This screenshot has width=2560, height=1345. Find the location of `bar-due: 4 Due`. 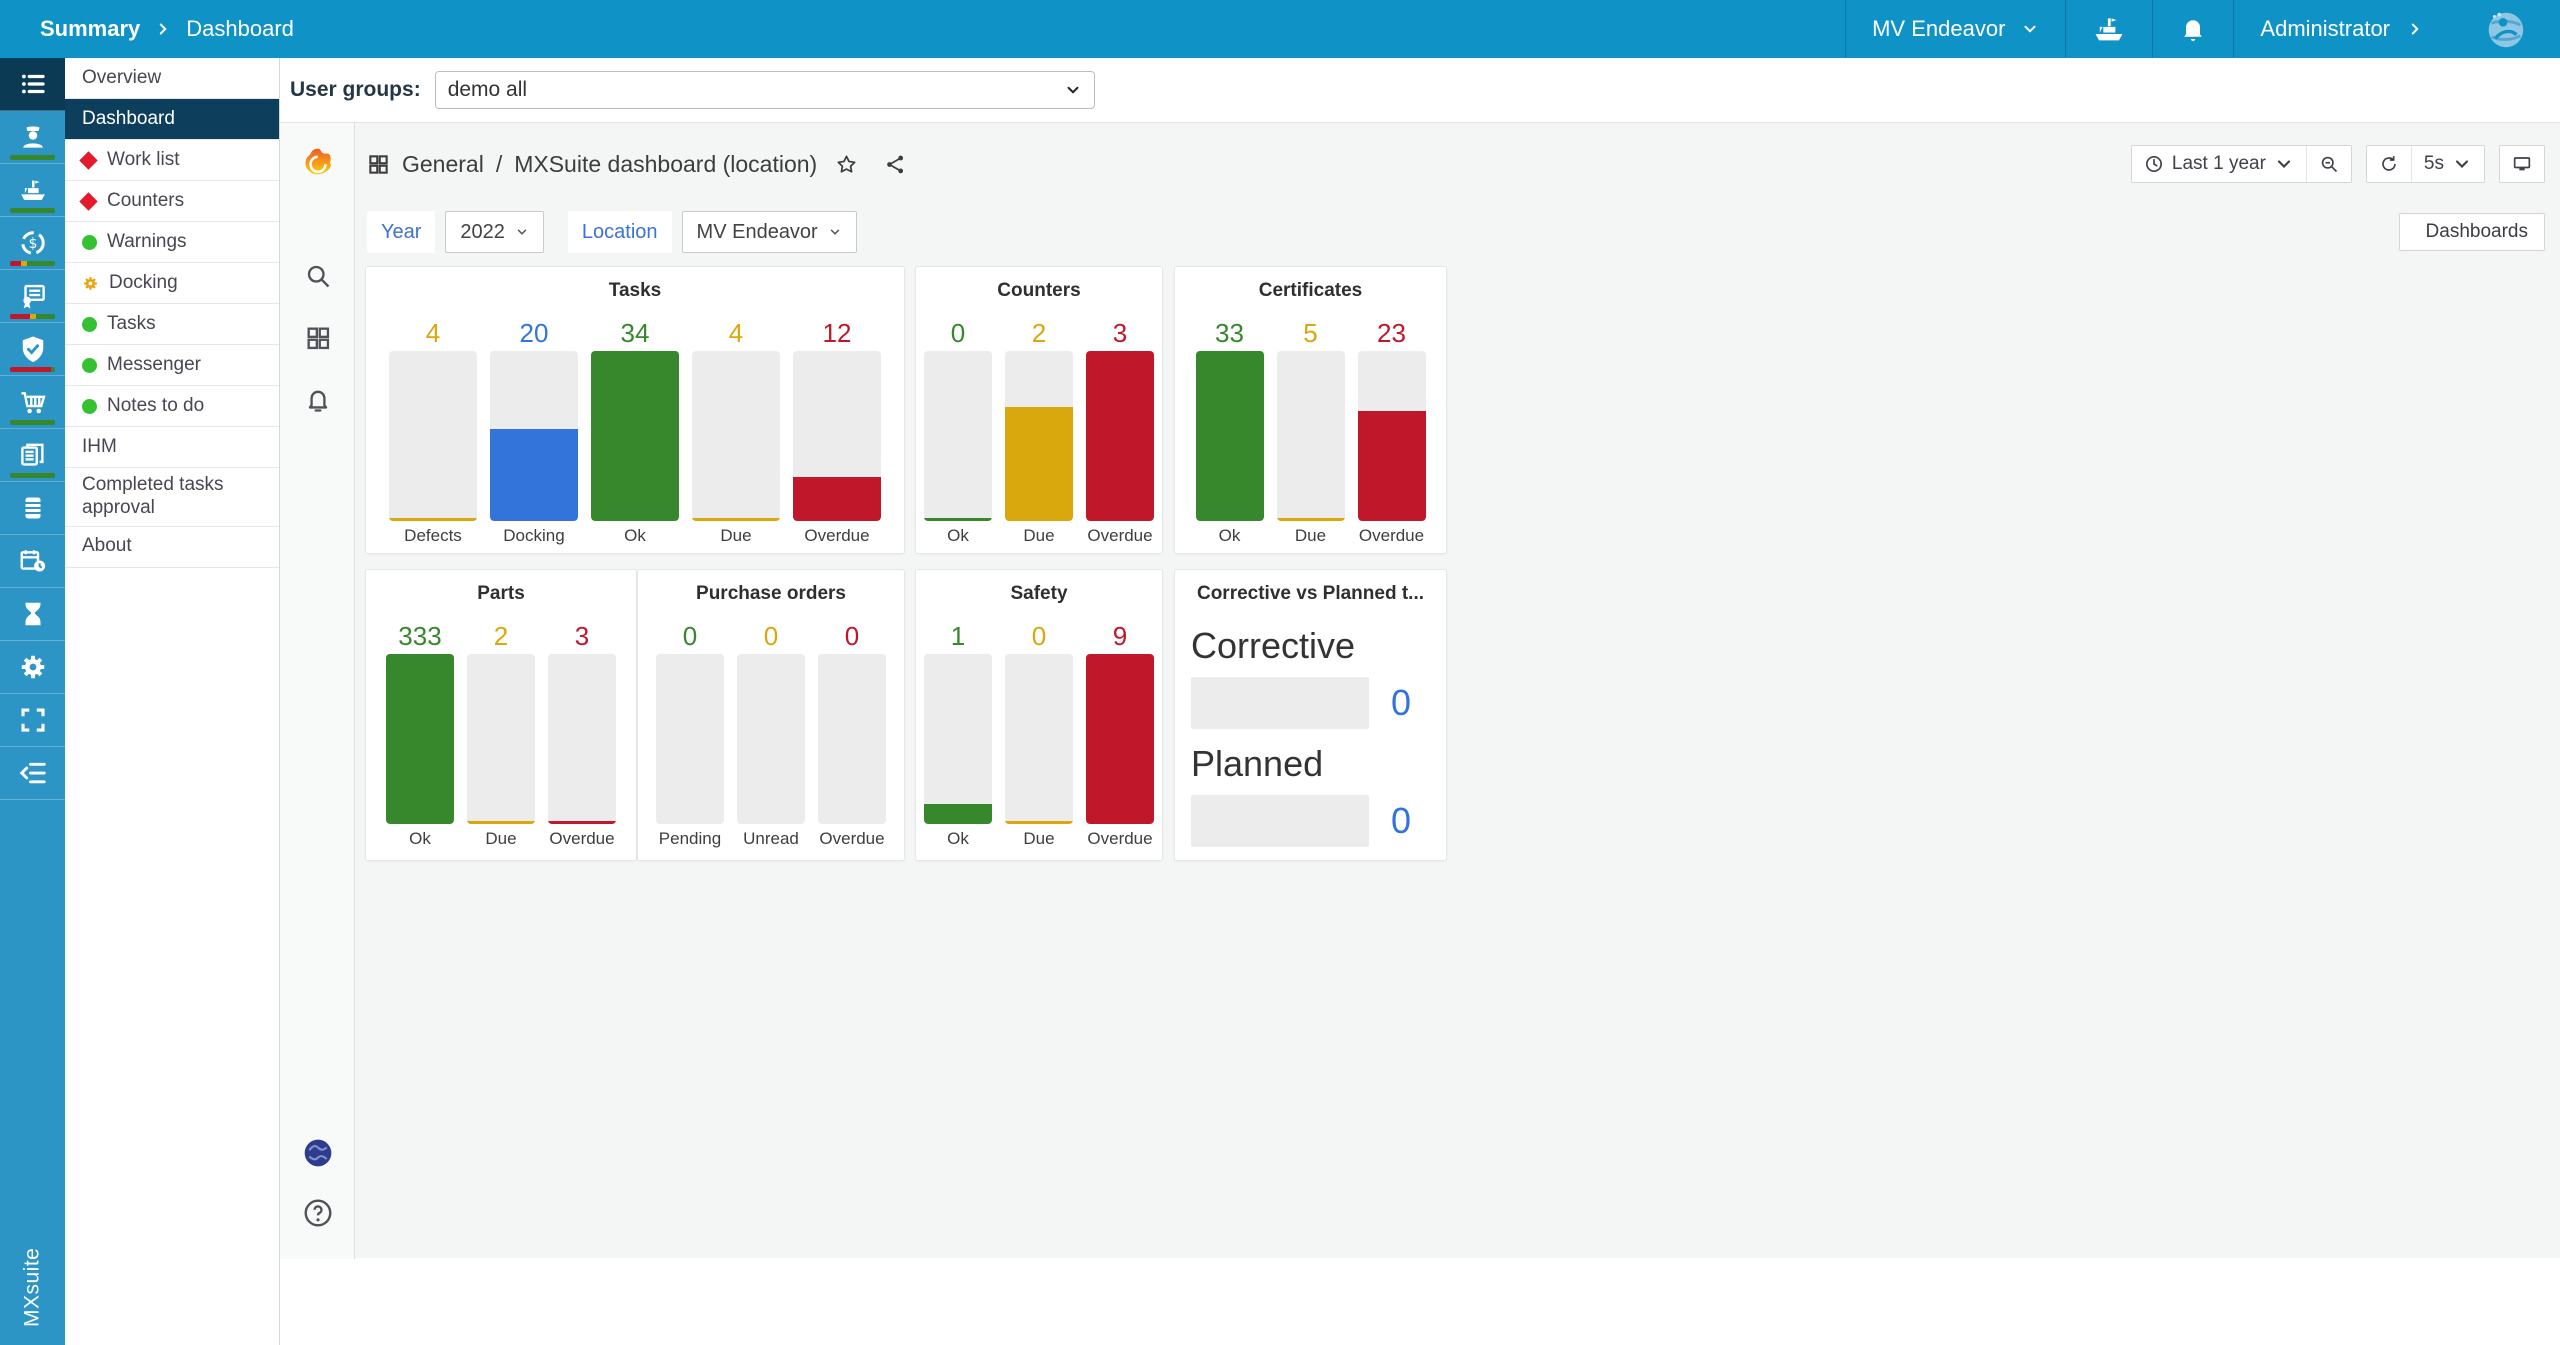

bar-due: 4 Due is located at coordinates (736, 430).